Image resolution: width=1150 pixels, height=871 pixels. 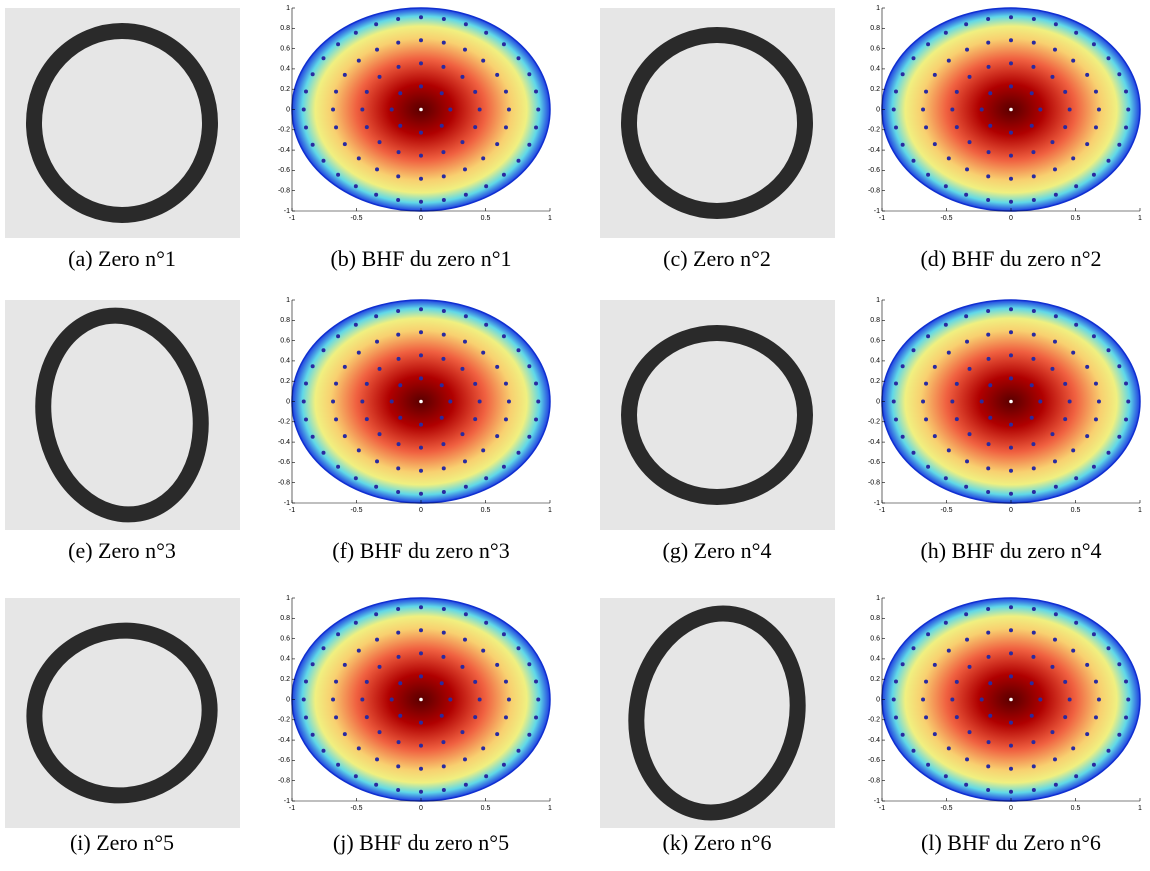 I want to click on caption: (i) Zero n°5, so click(x=122, y=842).